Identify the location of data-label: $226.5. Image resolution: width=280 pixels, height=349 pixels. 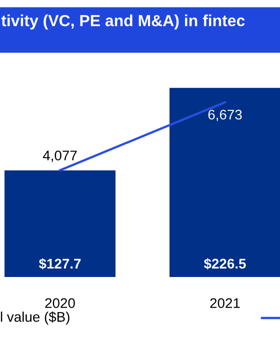
(225, 264).